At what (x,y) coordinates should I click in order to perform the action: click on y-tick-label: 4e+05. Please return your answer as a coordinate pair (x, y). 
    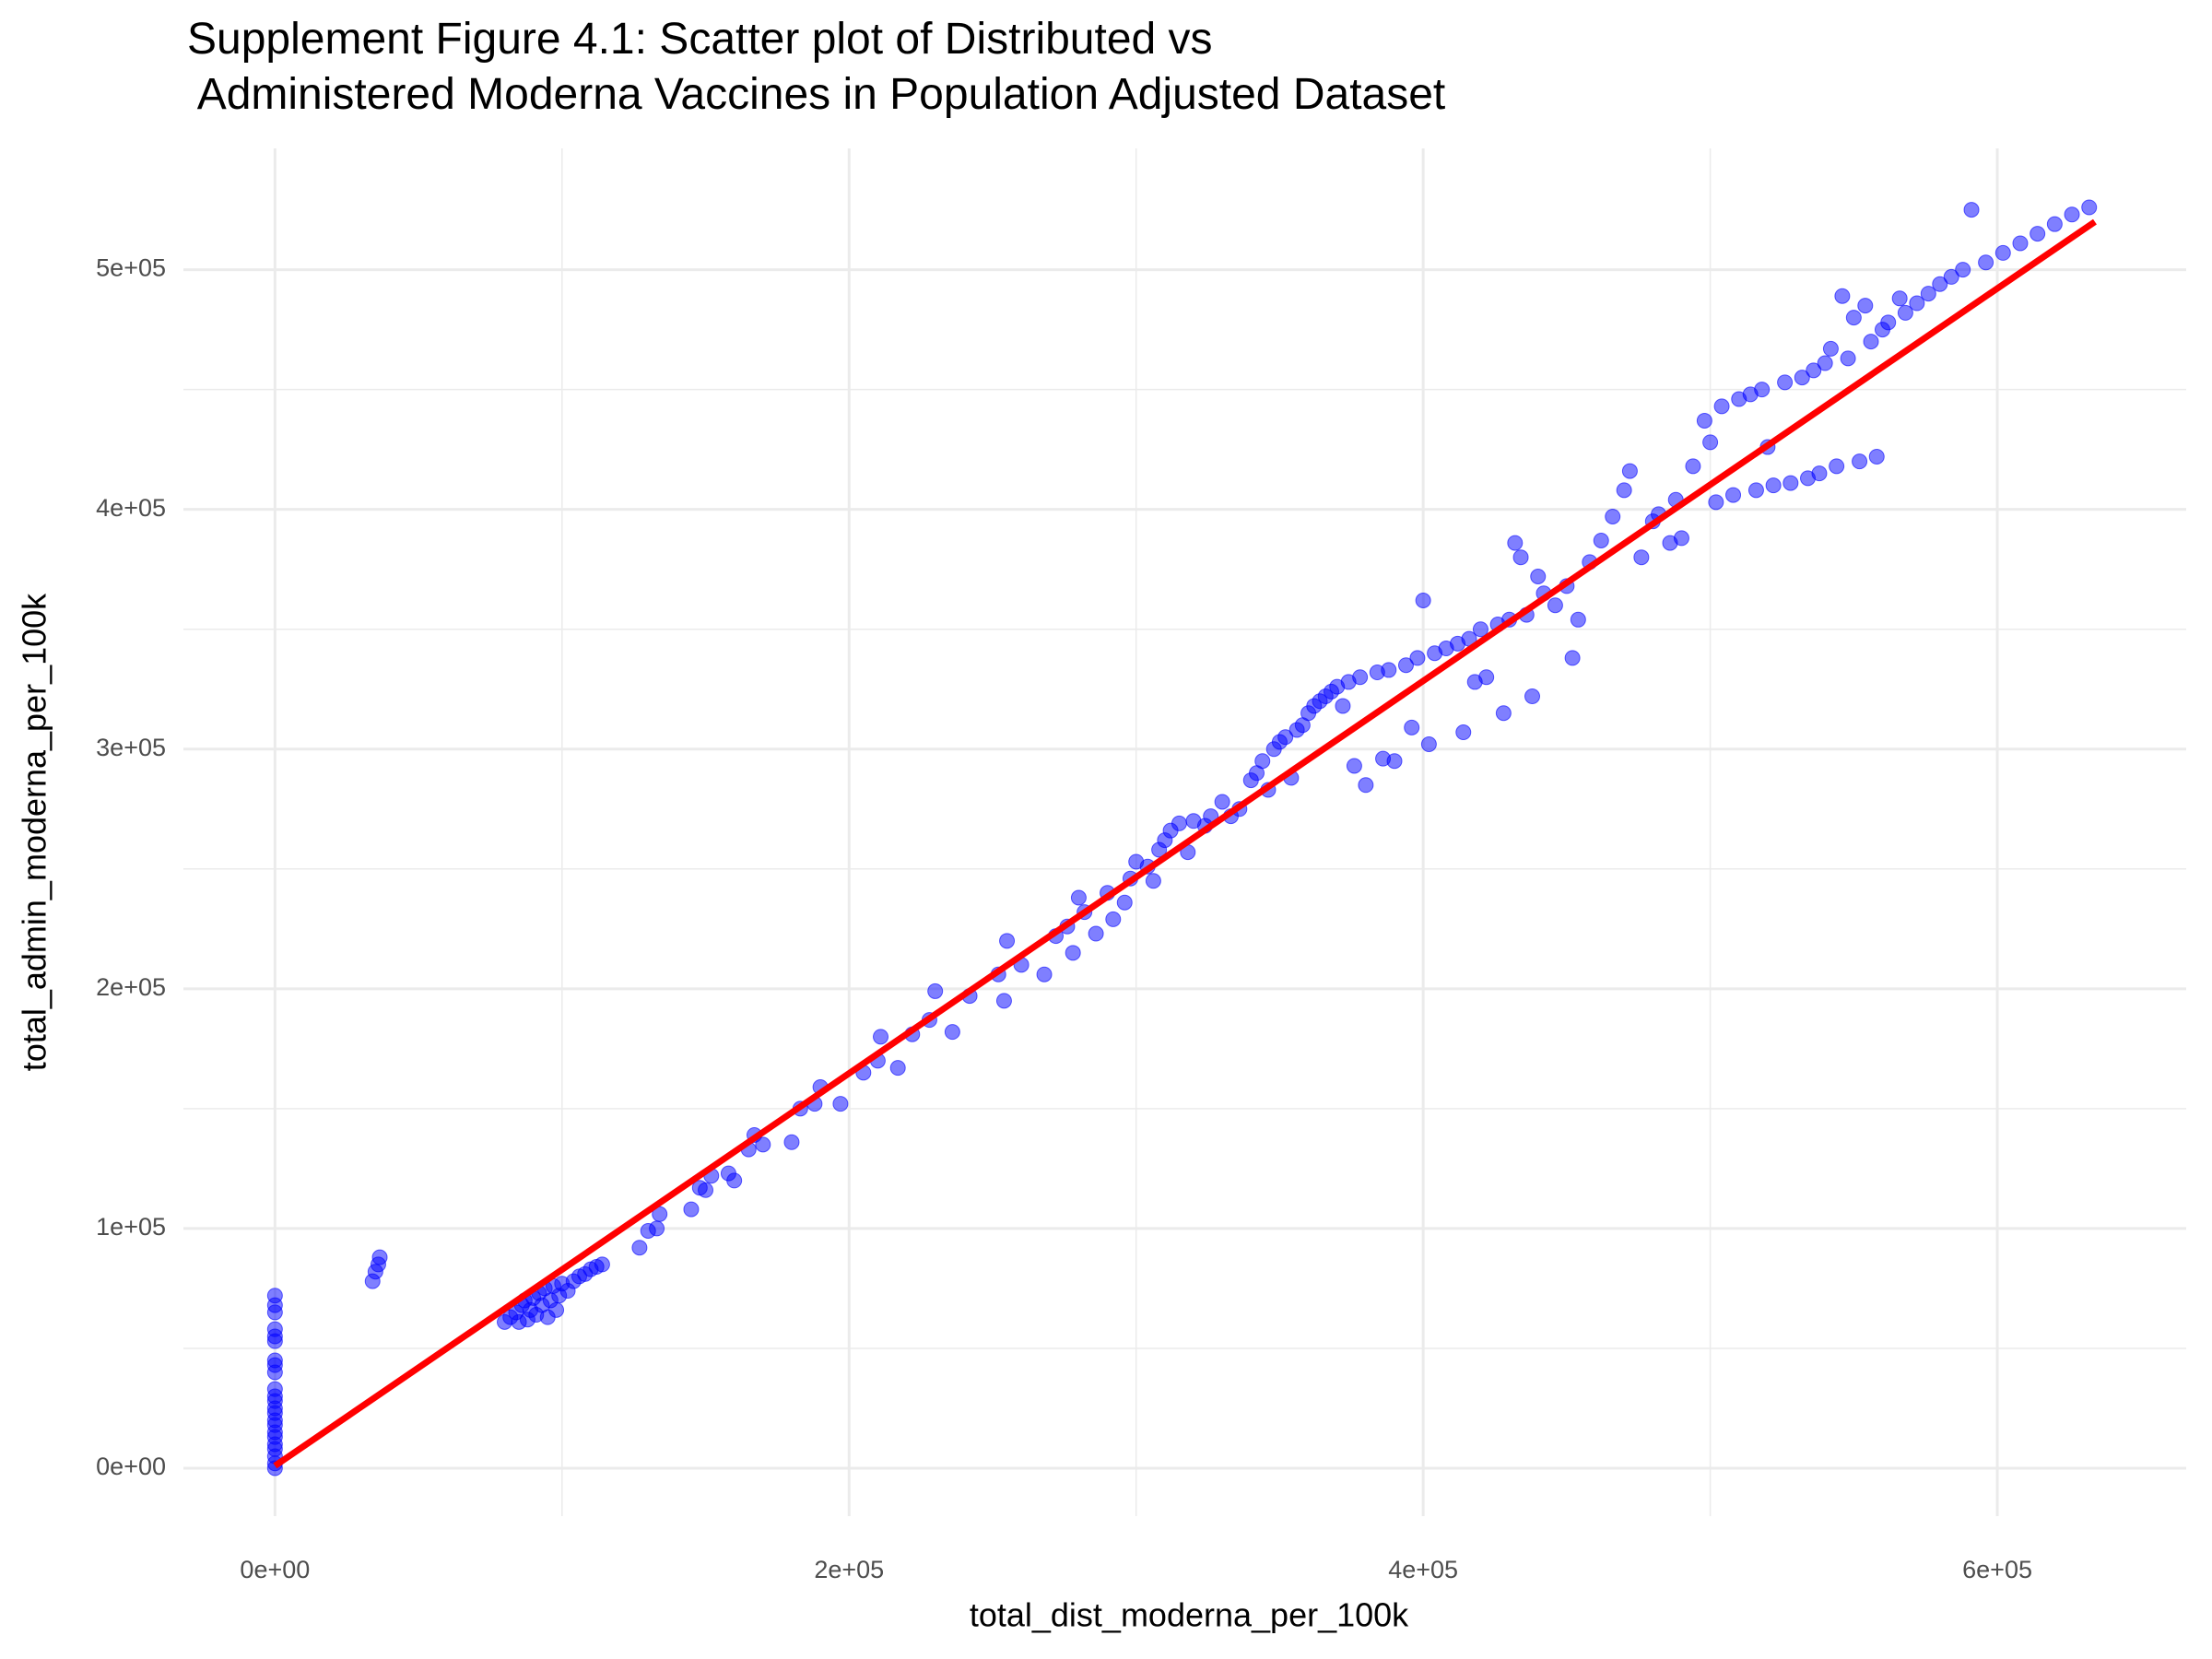
    Looking at the image, I should click on (131, 508).